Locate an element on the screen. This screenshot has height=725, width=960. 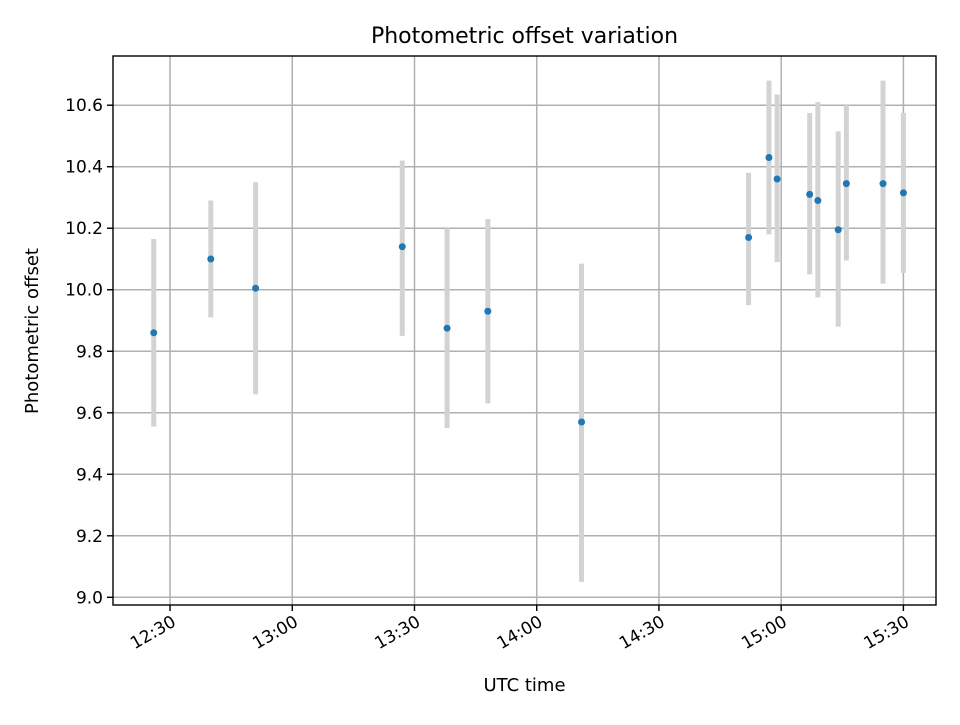
y-tick-label: 9.0 is located at coordinates (89, 598).